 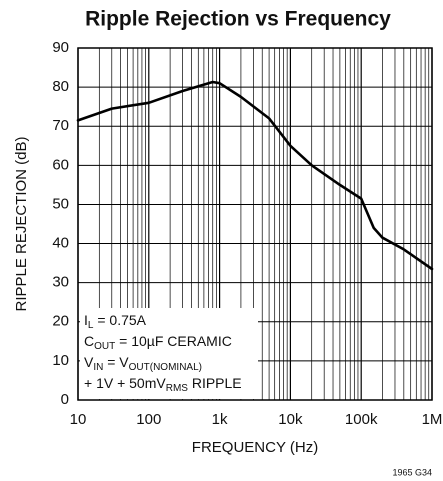 What do you see at coordinates (60, 282) in the screenshot?
I see `y-tick-label: 30` at bounding box center [60, 282].